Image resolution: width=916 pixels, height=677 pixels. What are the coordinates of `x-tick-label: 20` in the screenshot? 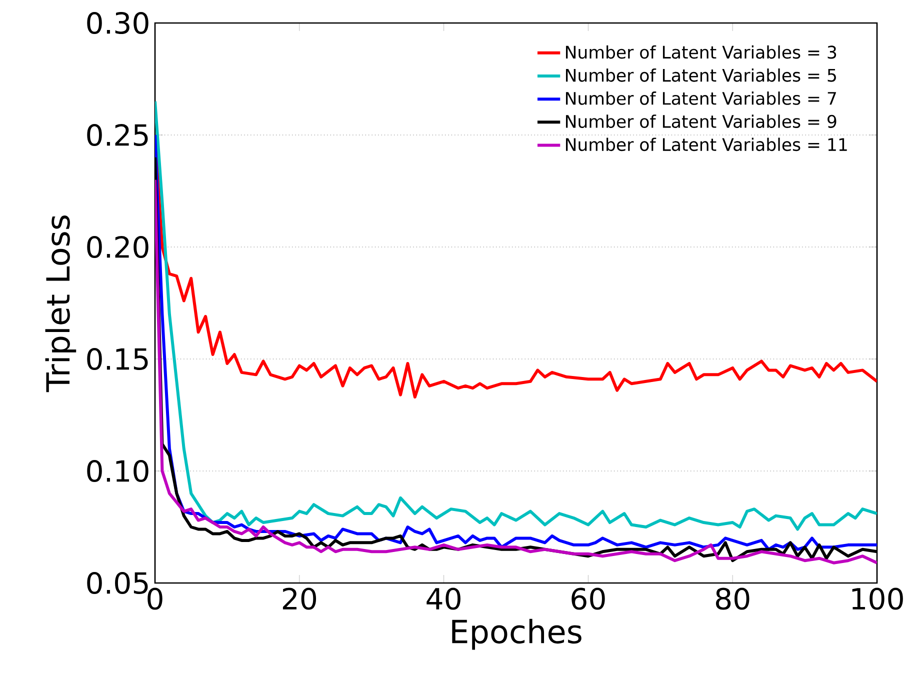 It's located at (299, 599).